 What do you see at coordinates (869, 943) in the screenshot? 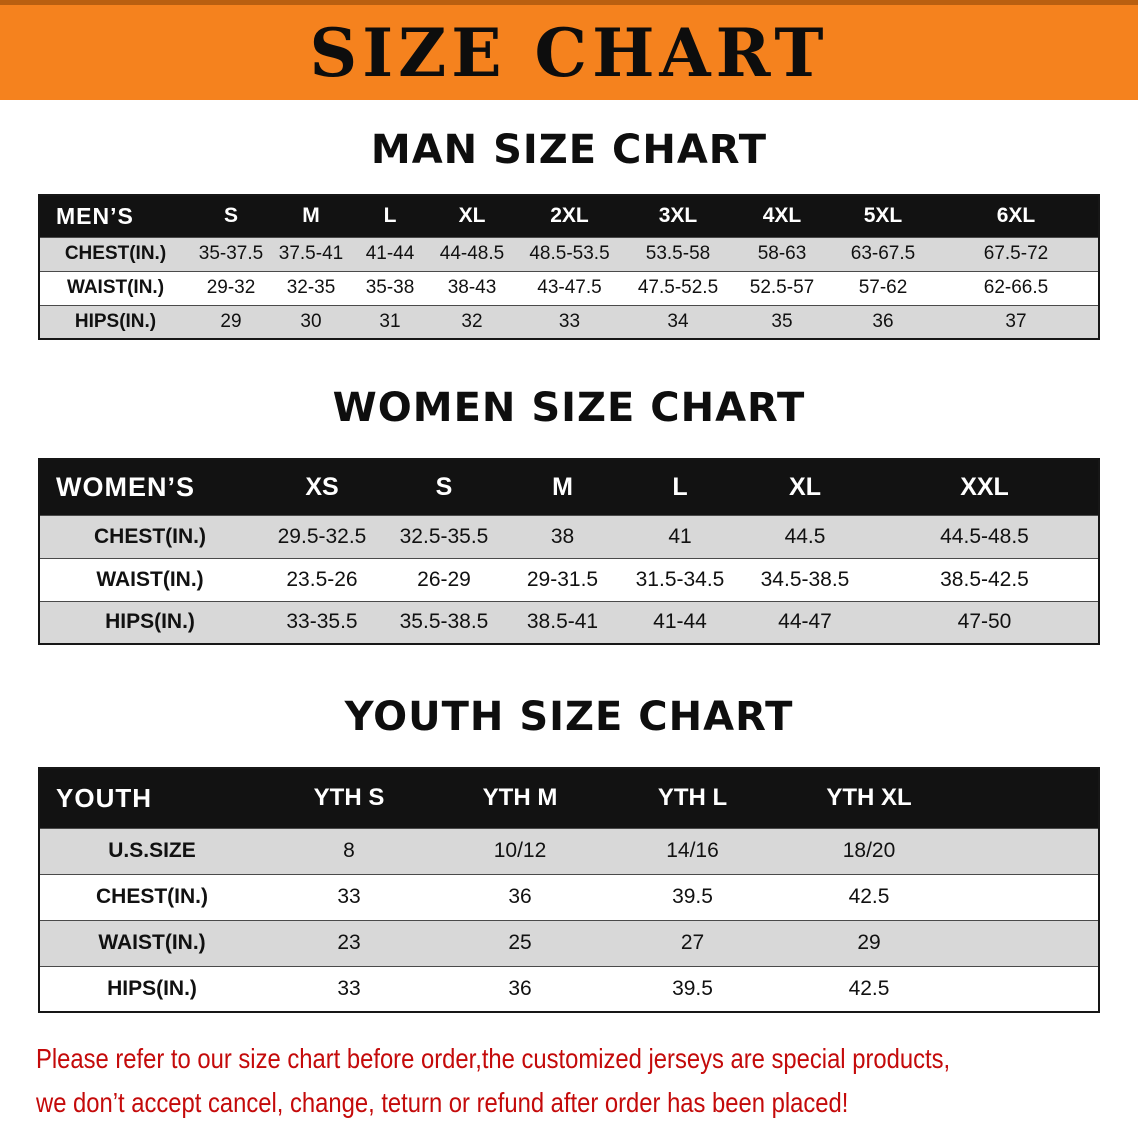
I see `size-cell: 29` at bounding box center [869, 943].